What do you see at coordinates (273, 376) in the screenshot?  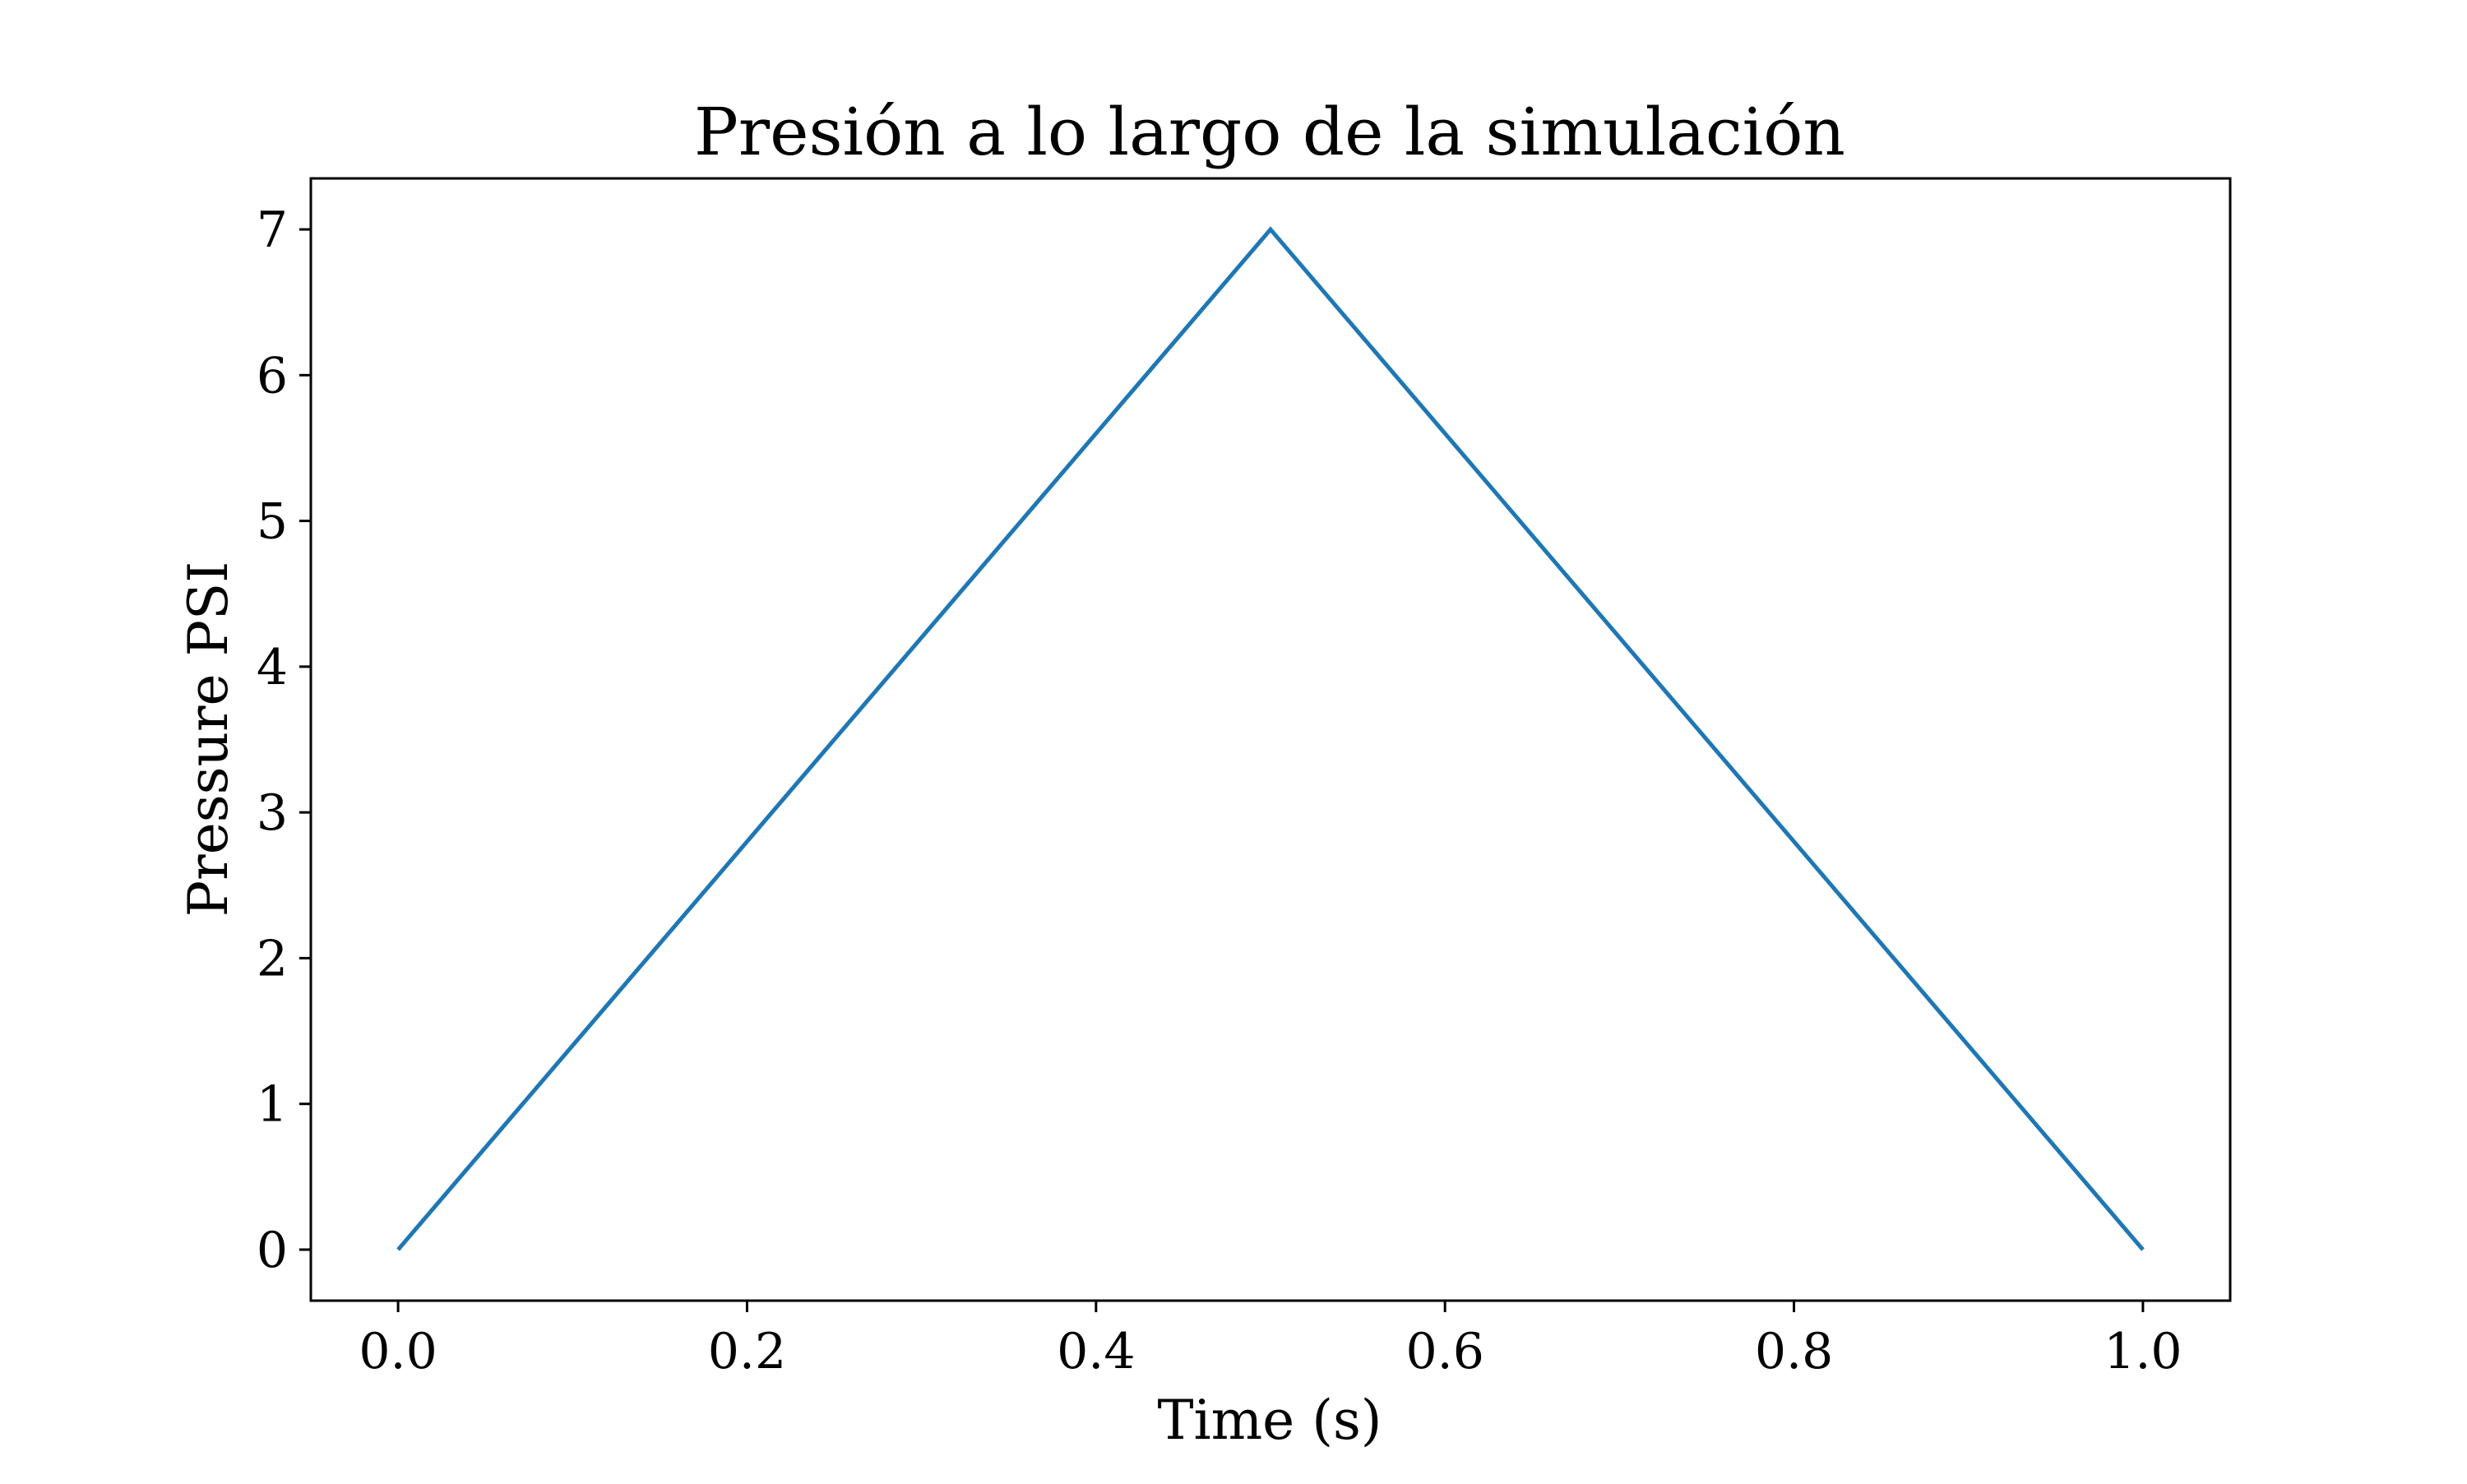 I see `y-tick-label: 6` at bounding box center [273, 376].